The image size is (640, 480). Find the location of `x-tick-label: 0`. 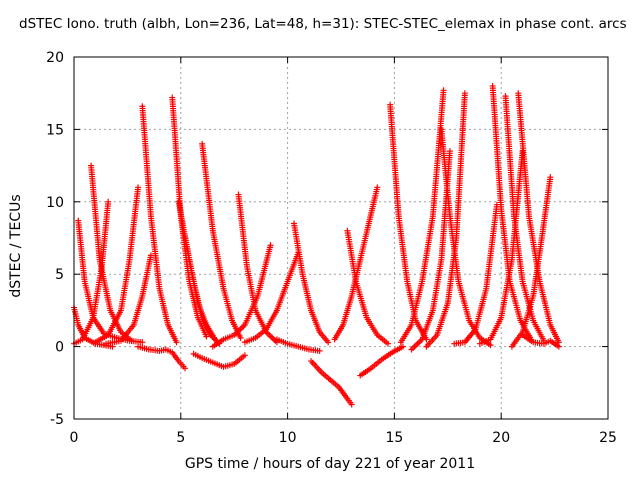

x-tick-label: 0 is located at coordinates (74, 438).